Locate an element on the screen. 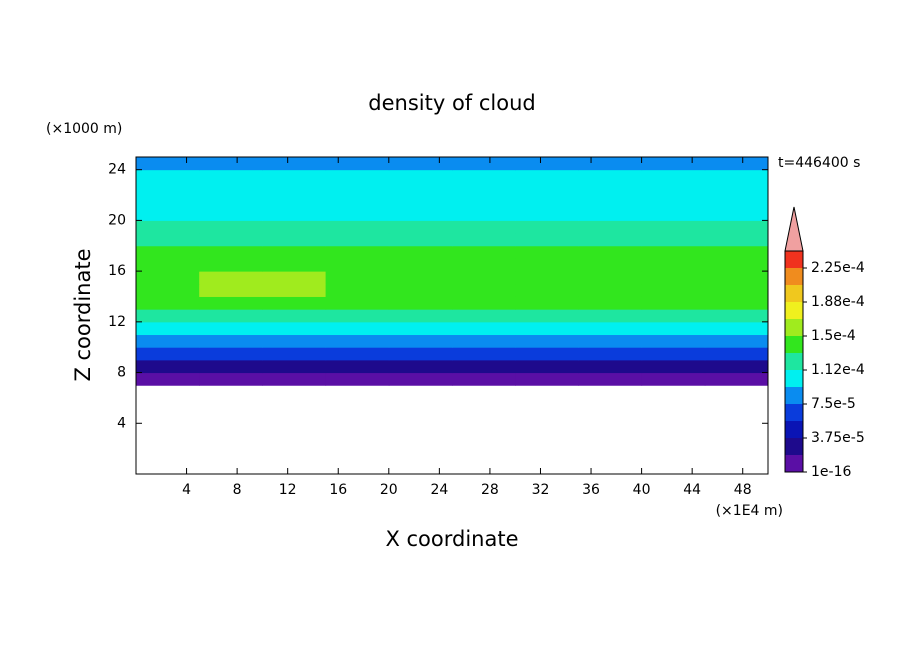 This screenshot has width=904, height=654. x-tick-label: 4 is located at coordinates (186, 490).